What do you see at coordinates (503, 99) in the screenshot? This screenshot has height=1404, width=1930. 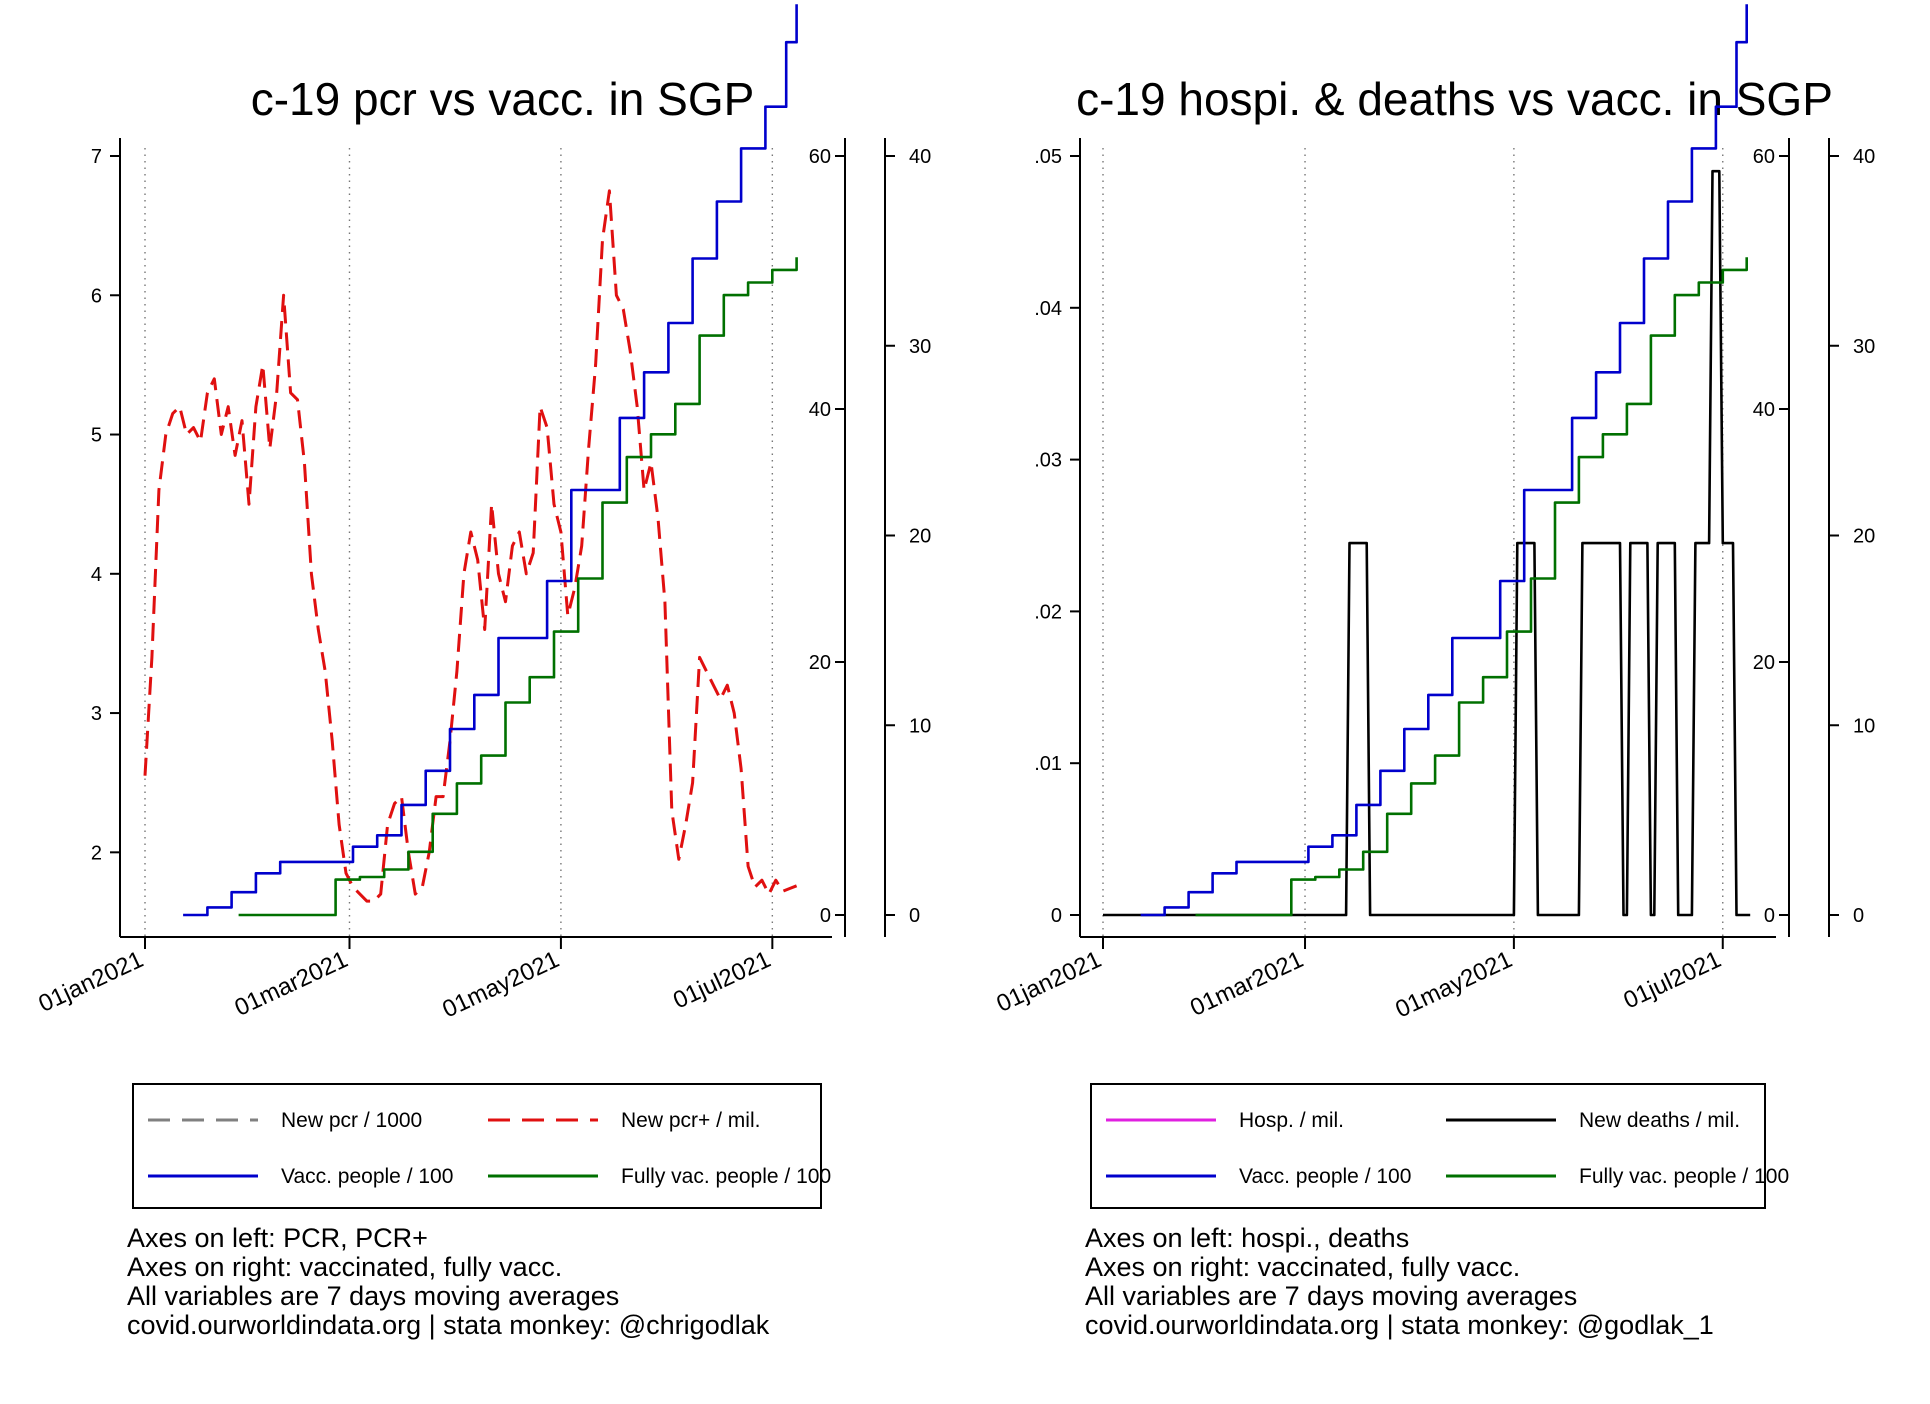 I see `chart-title: c-19 pcr vs vacc. in SGP` at bounding box center [503, 99].